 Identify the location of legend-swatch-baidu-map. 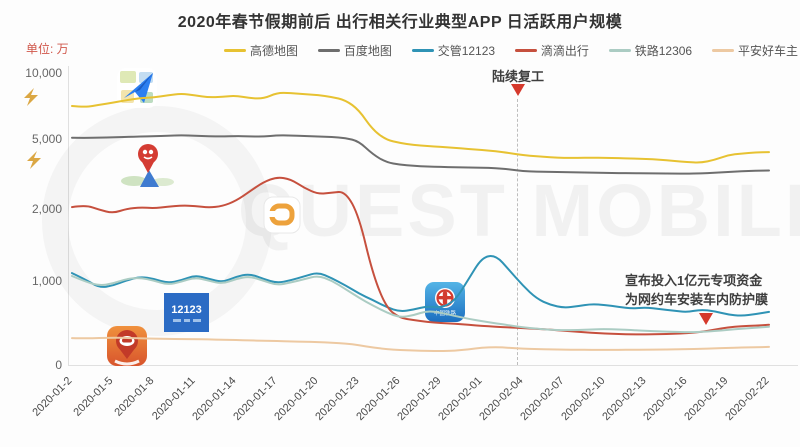
(328, 50).